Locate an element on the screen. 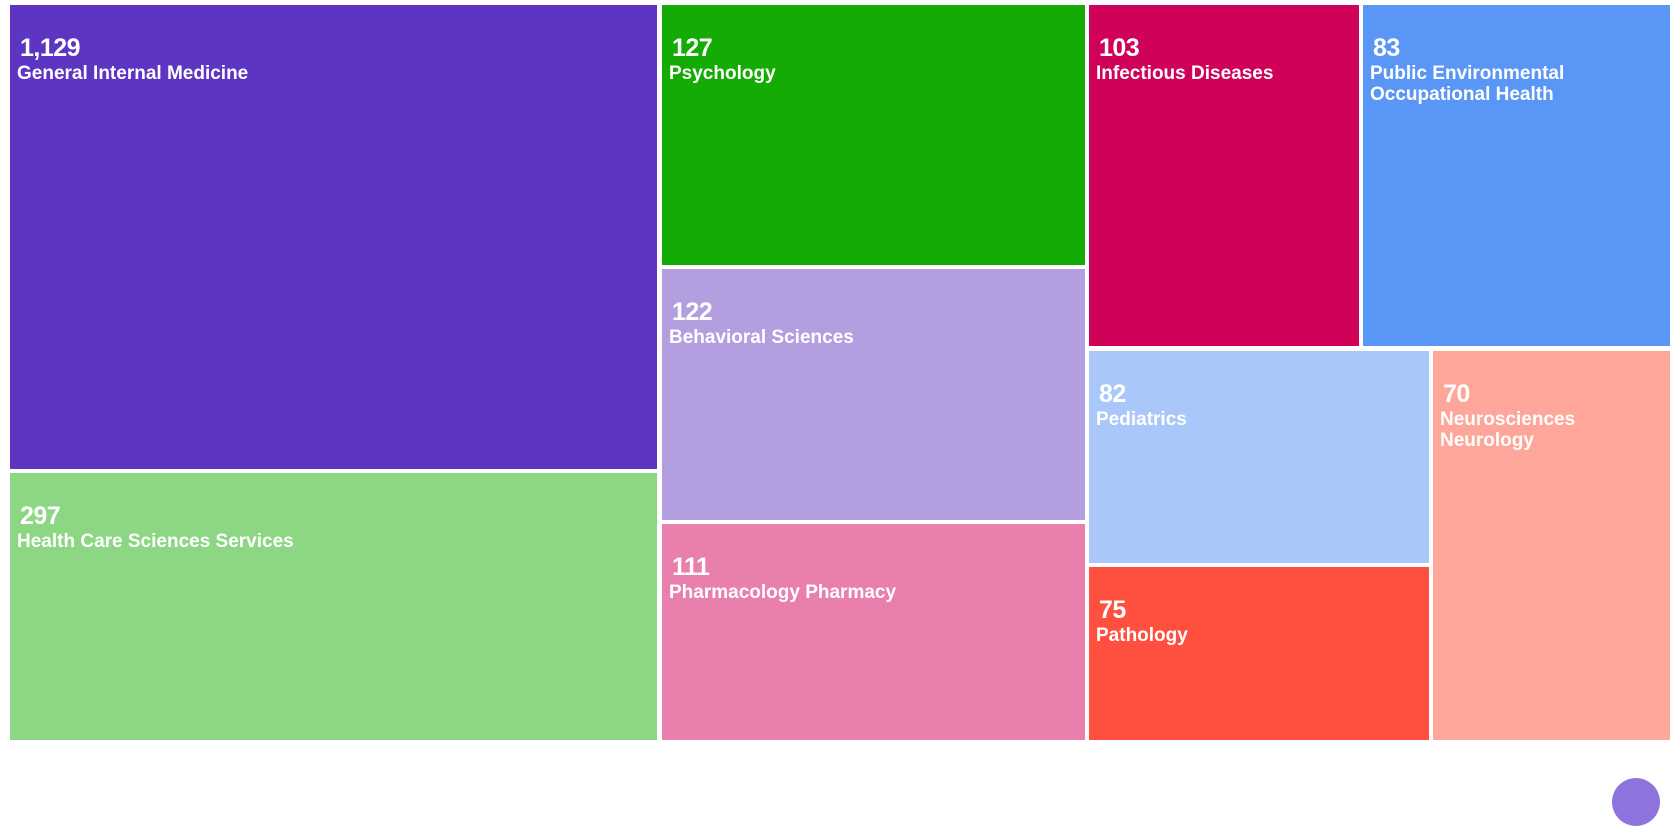 The width and height of the screenshot is (1670, 826). tile-value: 297 is located at coordinates (40, 516).